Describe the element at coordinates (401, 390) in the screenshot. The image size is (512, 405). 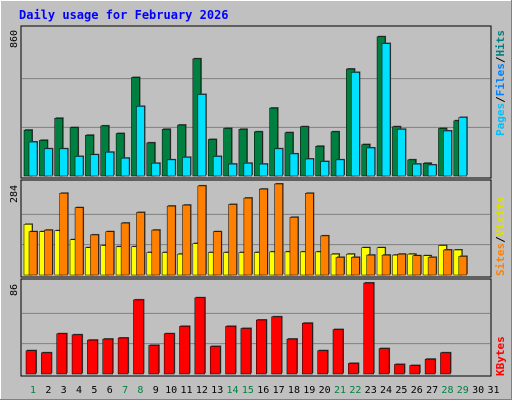
I see `day-label: 25` at that location.